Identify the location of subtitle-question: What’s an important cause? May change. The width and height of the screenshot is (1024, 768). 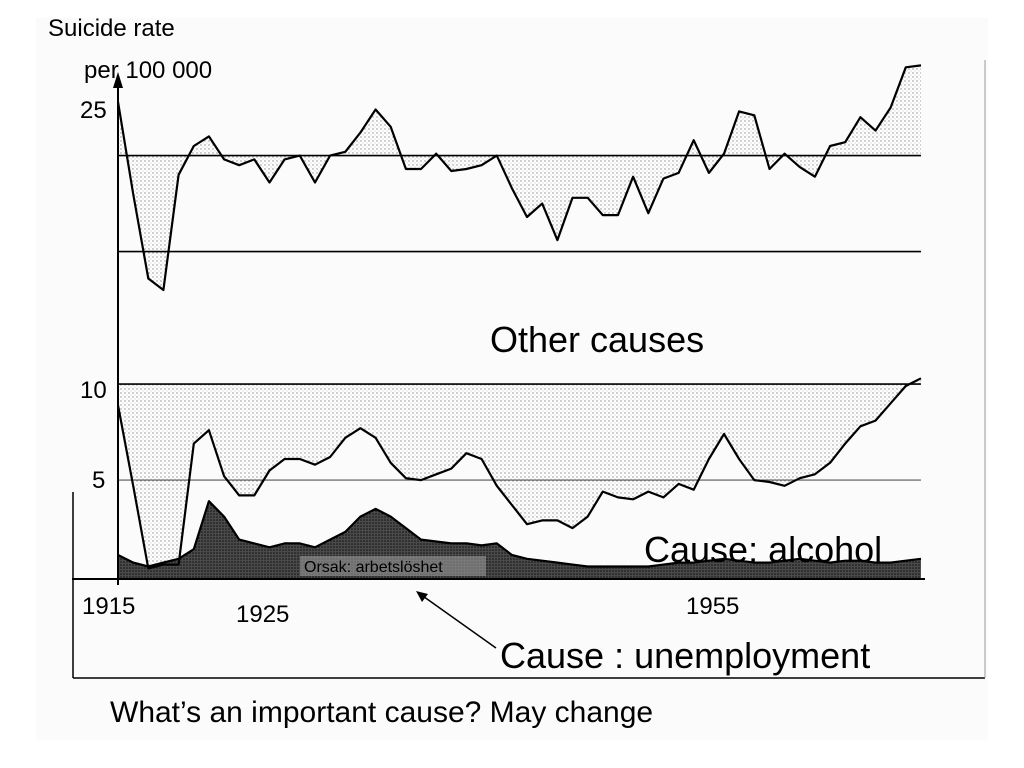
(381, 712).